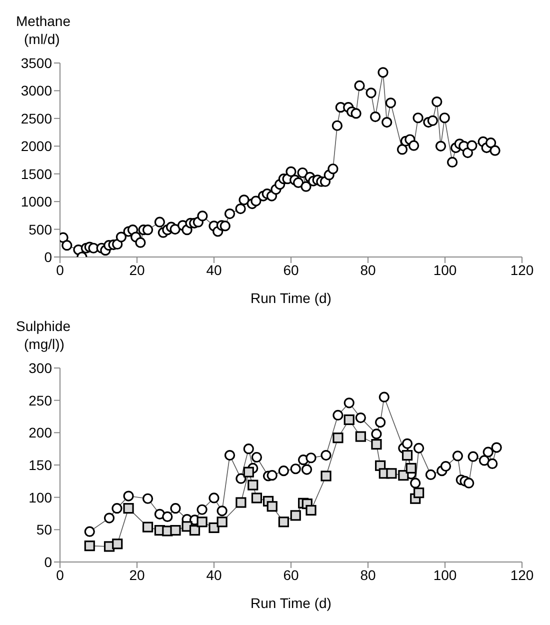 This screenshot has height=625, width=550. I want to click on y-tick-label: 300, so click(40, 368).